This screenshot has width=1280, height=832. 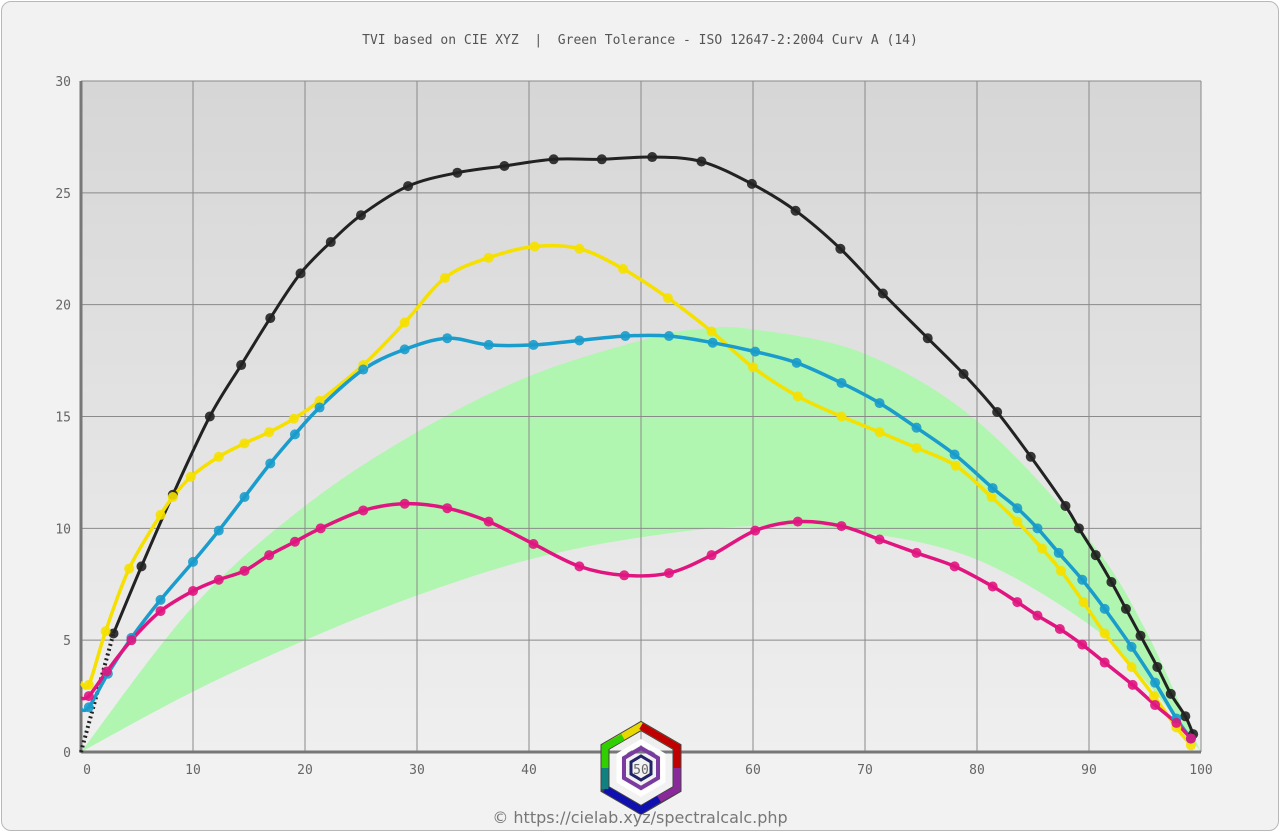 I want to click on cielab-logo, so click(x=641, y=768).